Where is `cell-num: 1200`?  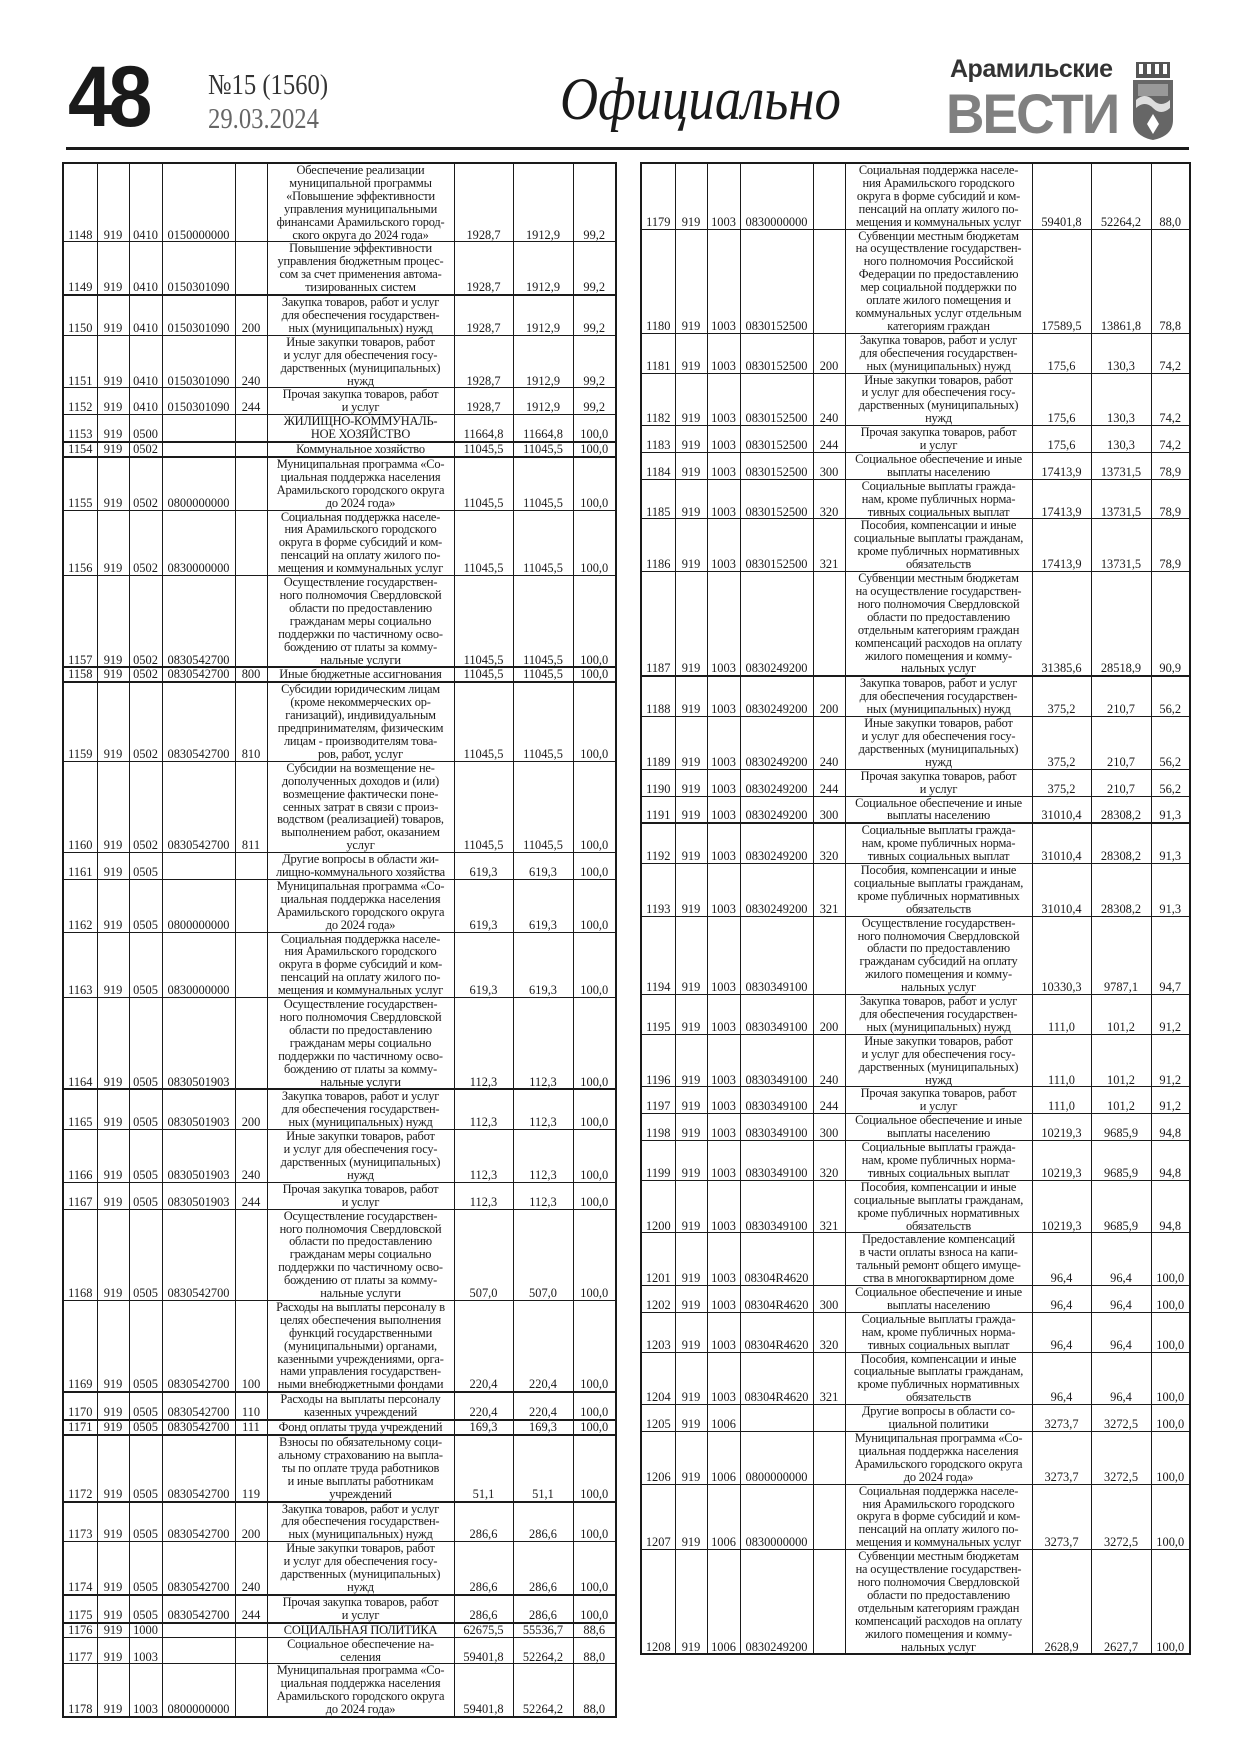 cell-num: 1200 is located at coordinates (658, 1206).